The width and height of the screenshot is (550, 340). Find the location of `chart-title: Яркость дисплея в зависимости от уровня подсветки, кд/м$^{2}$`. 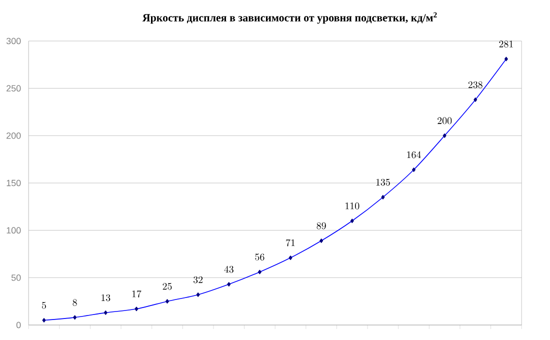

chart-title: Яркость дисплея в зависимости от уровня подсветки, кд/м$^{2}$ is located at coordinates (289, 18).